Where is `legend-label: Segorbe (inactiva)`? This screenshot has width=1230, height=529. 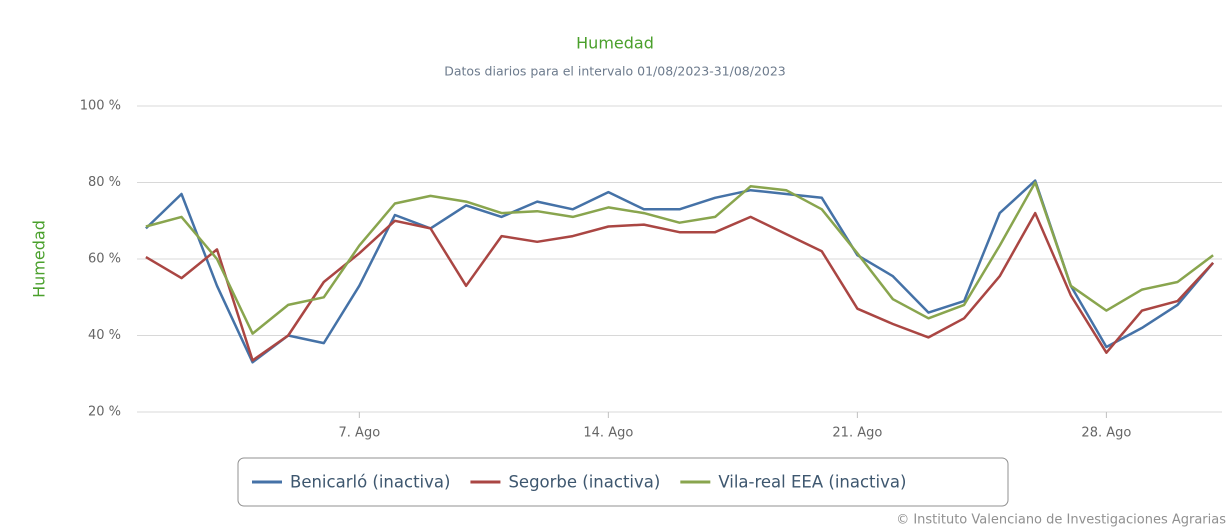 legend-label: Segorbe (inactiva) is located at coordinates (584, 482).